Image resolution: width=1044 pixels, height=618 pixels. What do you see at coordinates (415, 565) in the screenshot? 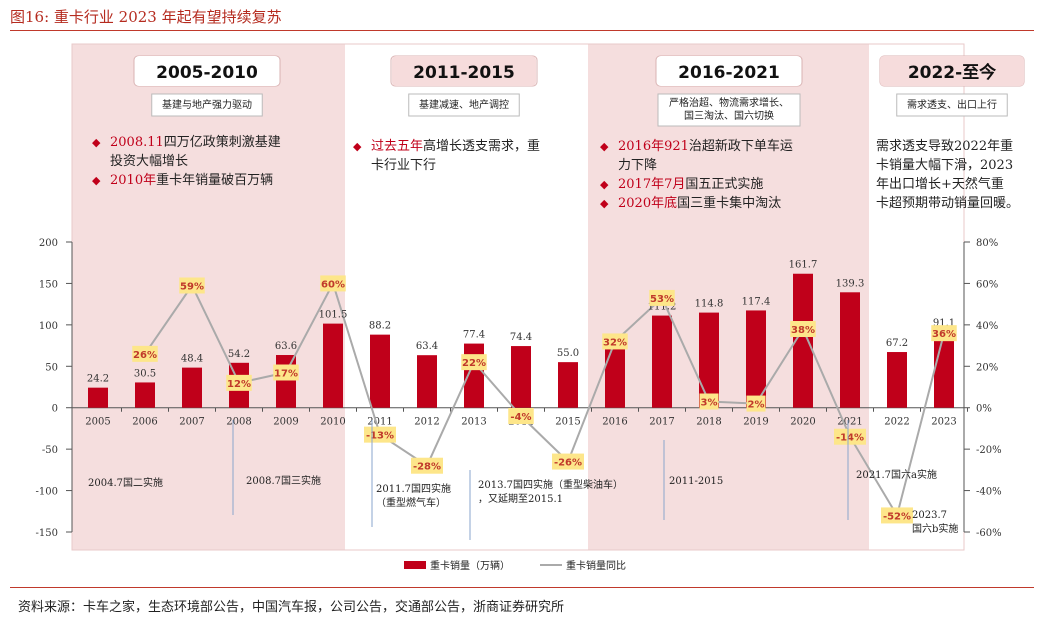
I see `legend-bar-swatch` at bounding box center [415, 565].